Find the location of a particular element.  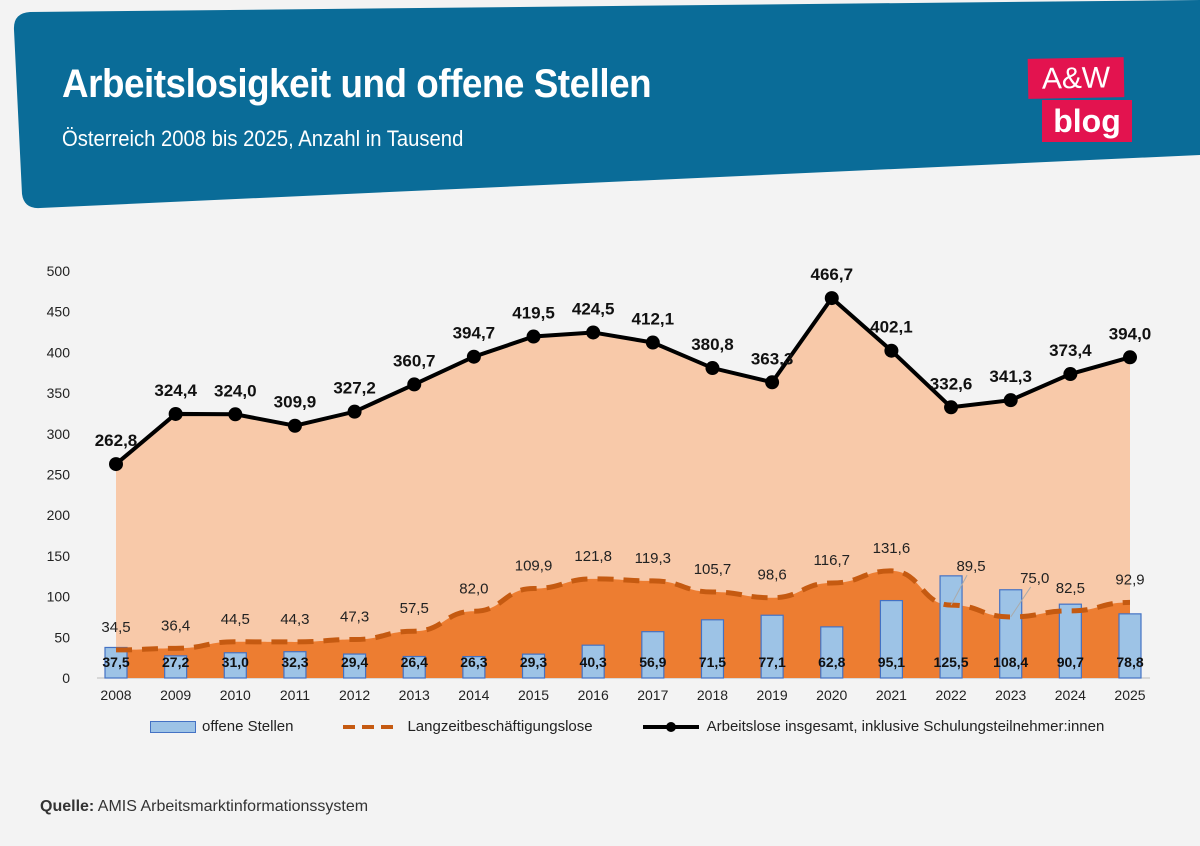

x-tick-label: 2010 is located at coordinates (235, 695).